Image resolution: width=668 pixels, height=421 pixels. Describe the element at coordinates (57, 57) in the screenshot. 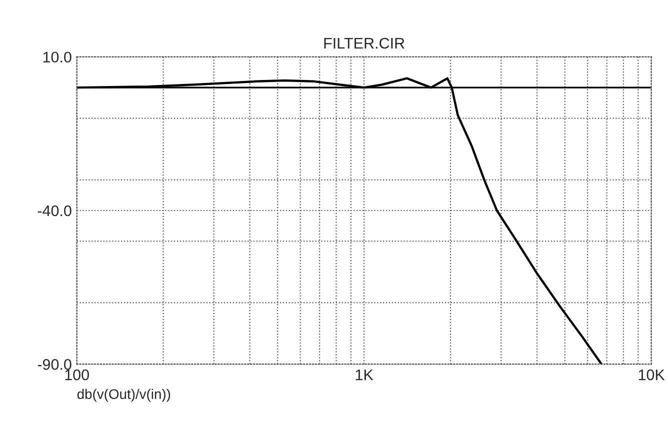

I see `y-tick-label: 10.0` at that location.